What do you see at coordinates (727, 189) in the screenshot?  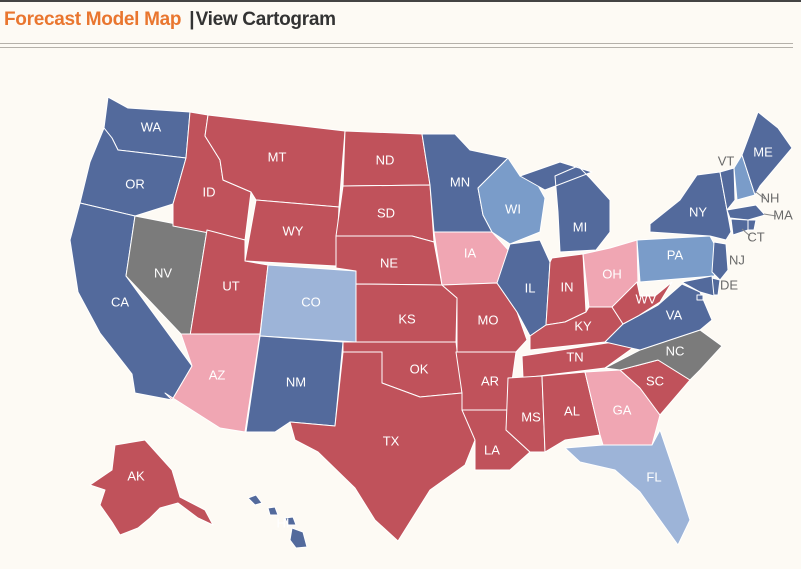 I see `state-vt` at bounding box center [727, 189].